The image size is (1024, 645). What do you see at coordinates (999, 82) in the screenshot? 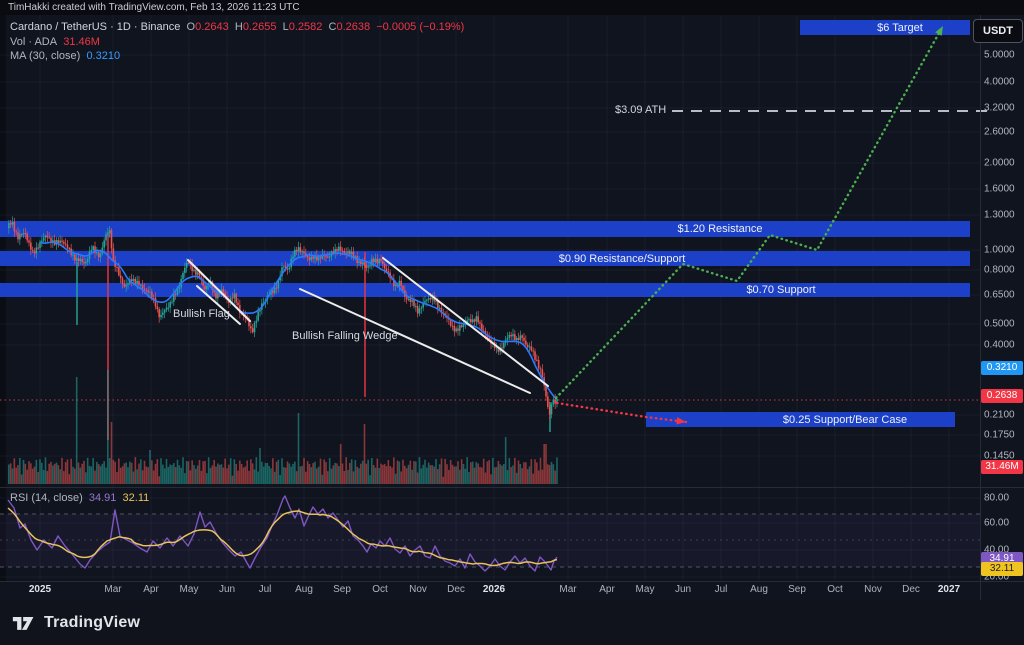
I see `price-axis-label: 4.0000` at bounding box center [999, 82].